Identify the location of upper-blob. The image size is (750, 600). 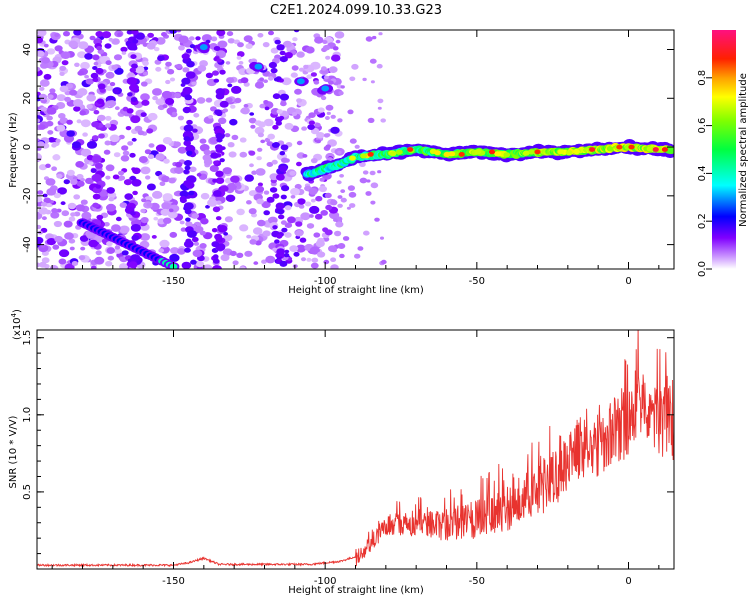
(203, 47).